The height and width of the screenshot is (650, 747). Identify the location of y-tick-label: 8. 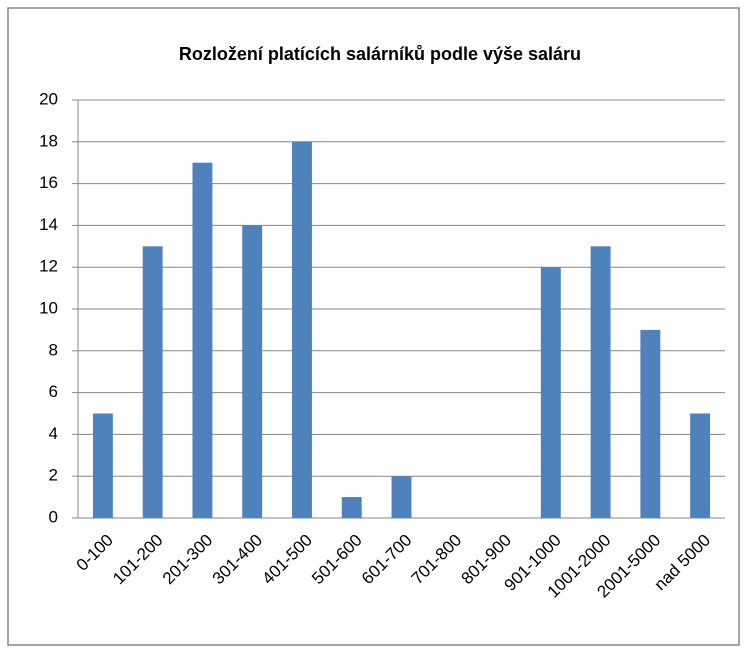
(53, 349).